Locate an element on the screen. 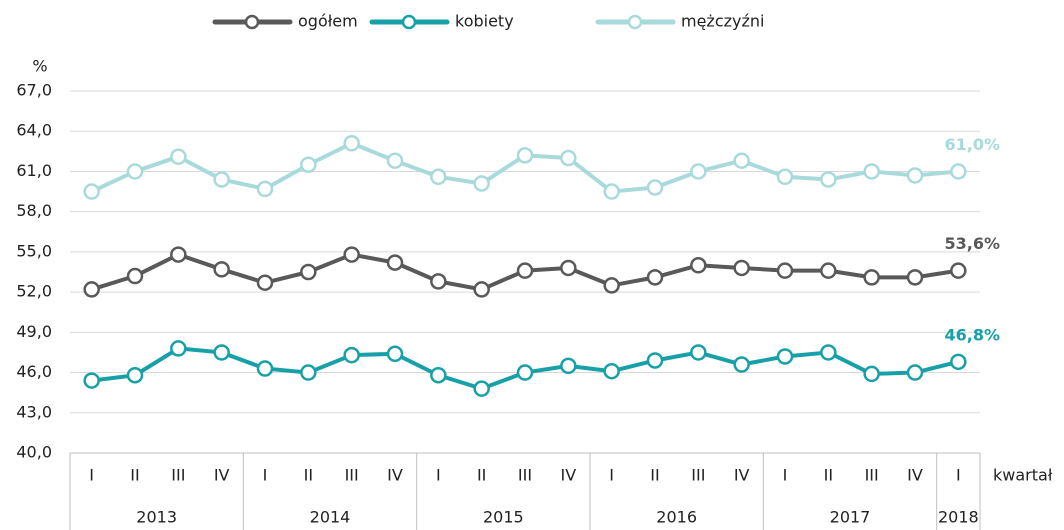  x-group-label: 2017 is located at coordinates (850, 517).